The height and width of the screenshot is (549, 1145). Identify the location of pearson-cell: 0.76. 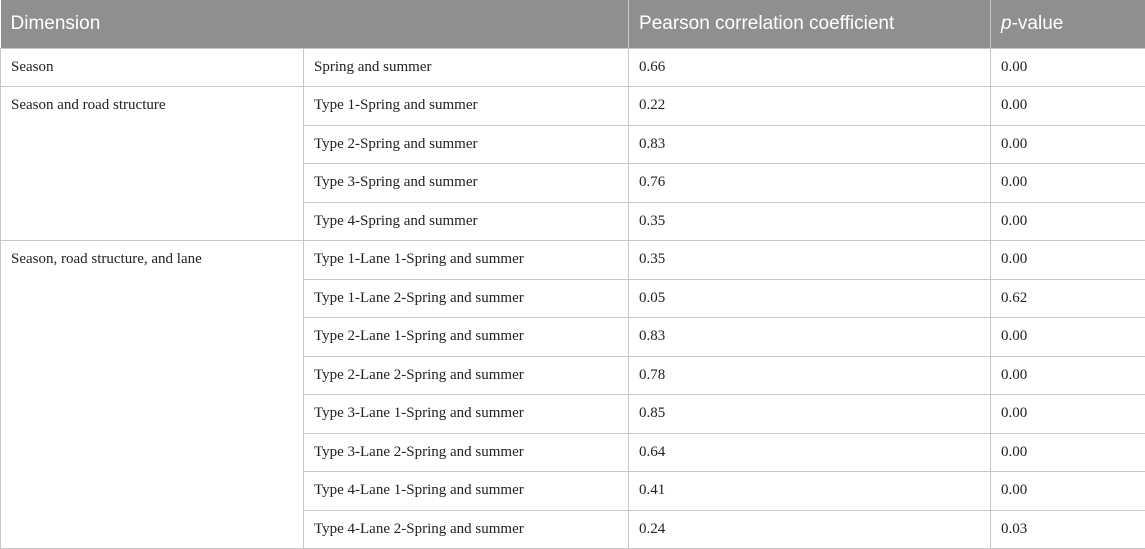
(810, 183).